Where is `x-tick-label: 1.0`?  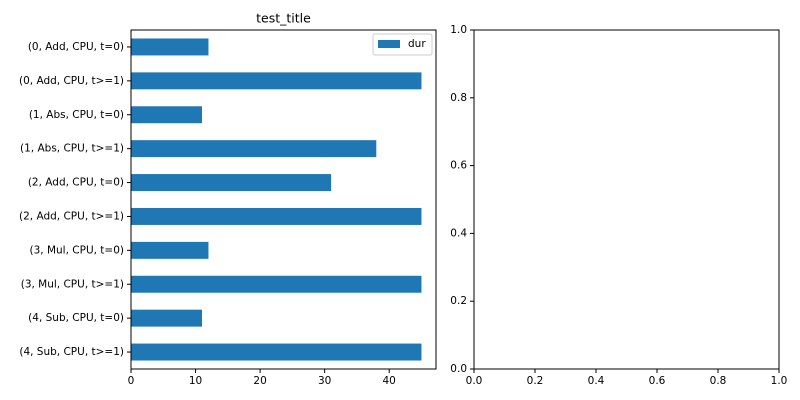 x-tick-label: 1.0 is located at coordinates (779, 381).